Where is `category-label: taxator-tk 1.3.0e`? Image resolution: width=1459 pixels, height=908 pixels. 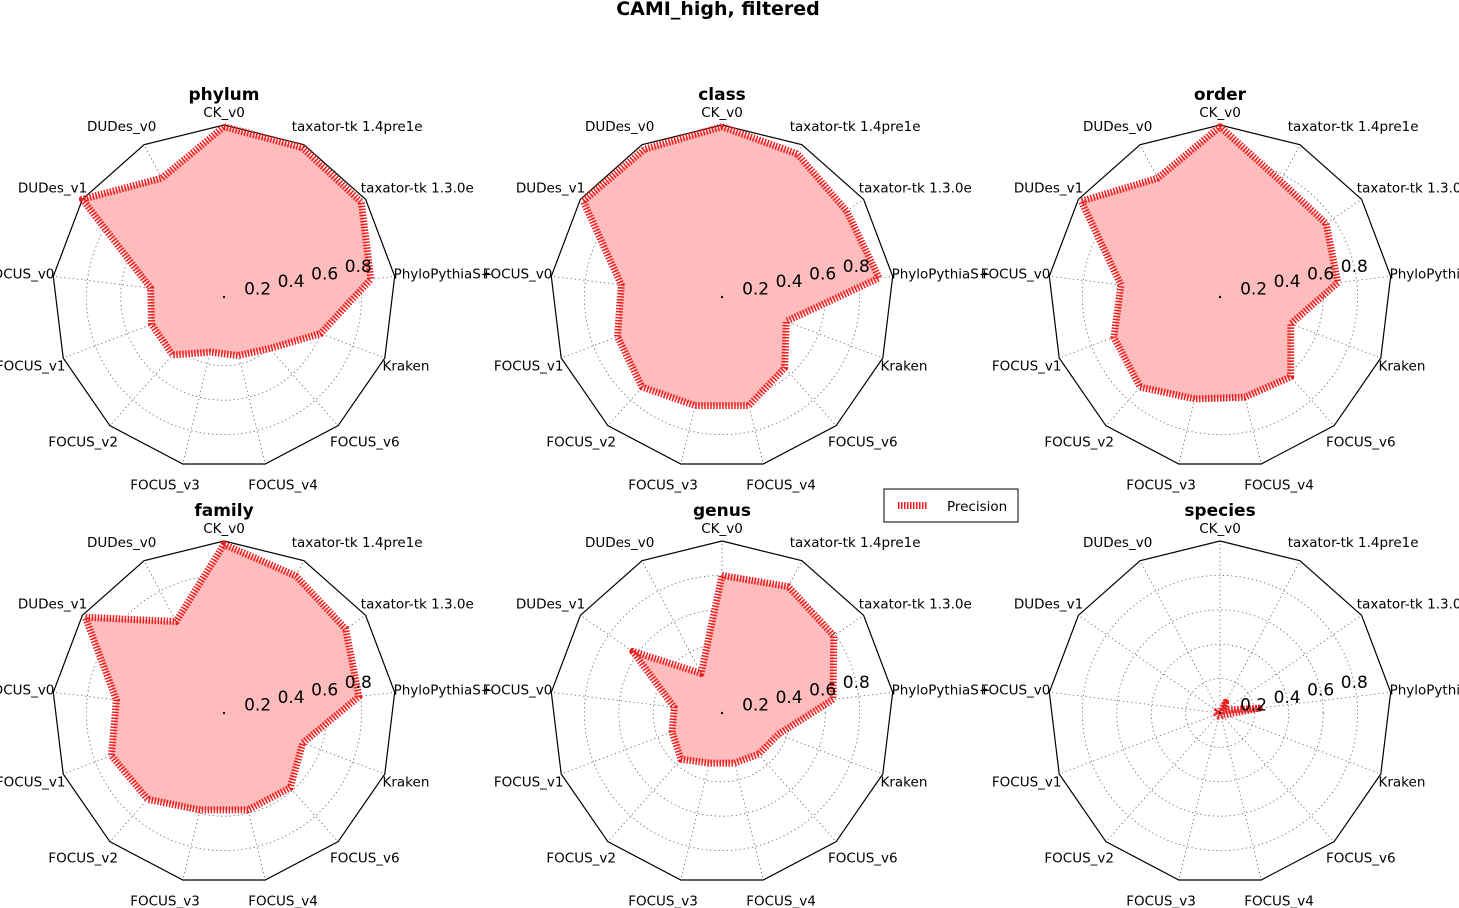
category-label: taxator-tk 1.3.0e is located at coordinates (915, 188).